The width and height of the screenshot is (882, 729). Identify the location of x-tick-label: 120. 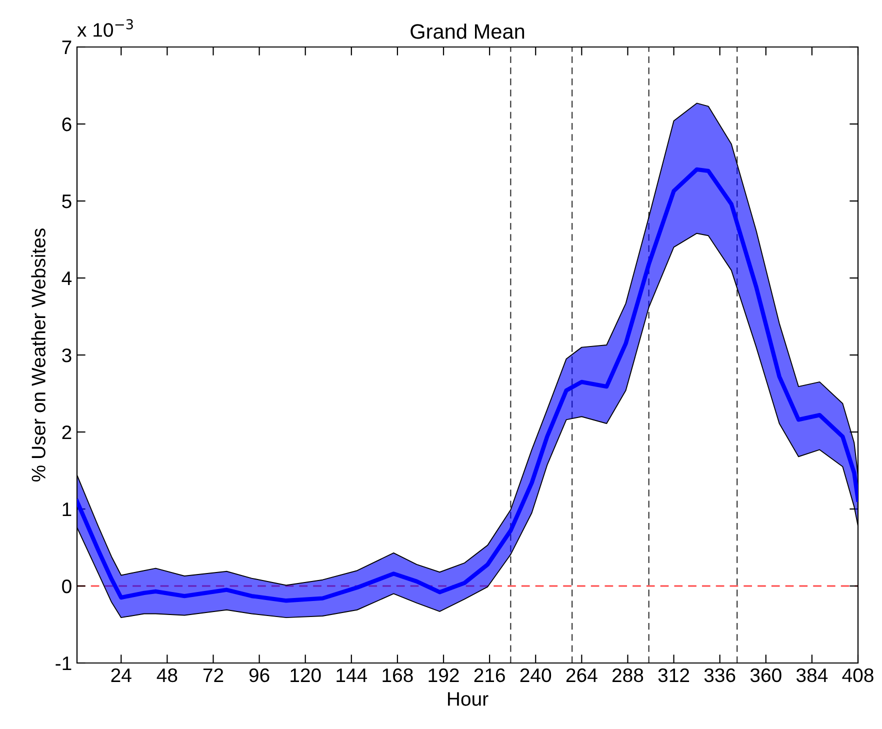
(305, 675).